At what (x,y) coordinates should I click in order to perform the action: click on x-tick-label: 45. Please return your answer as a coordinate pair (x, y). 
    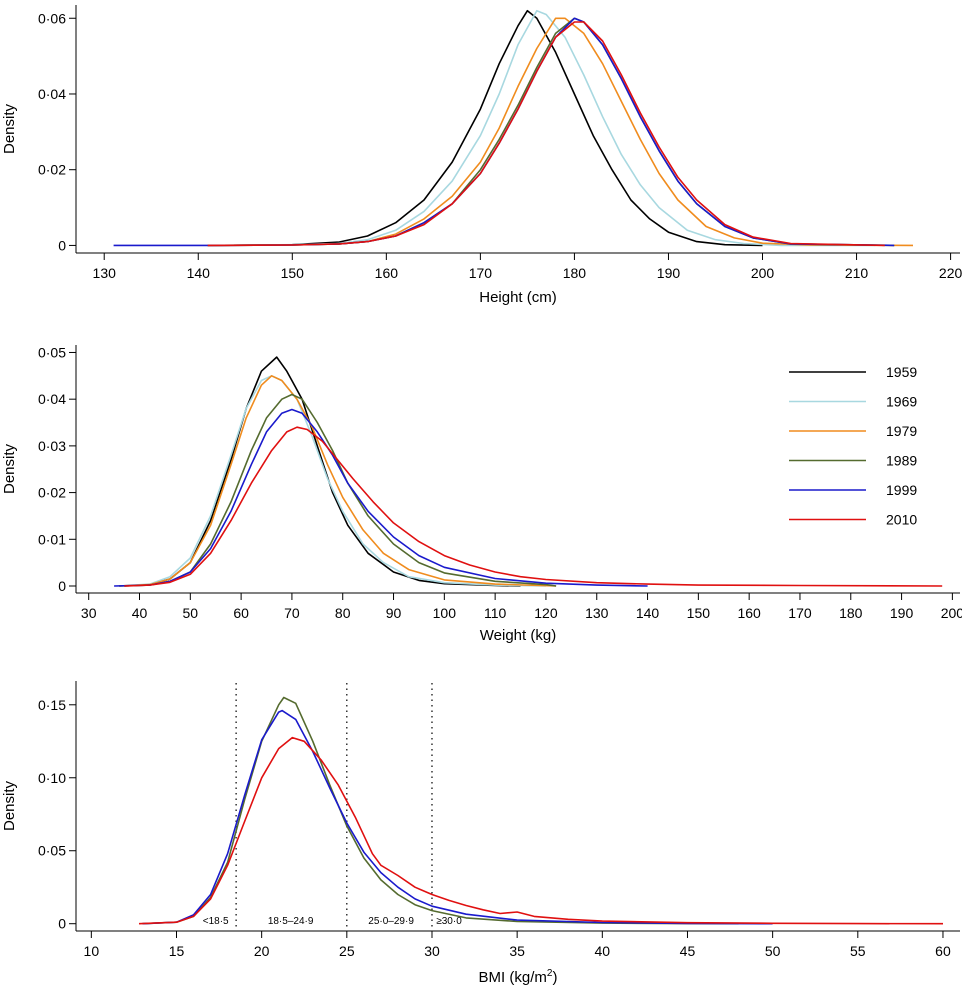
    Looking at the image, I should click on (688, 951).